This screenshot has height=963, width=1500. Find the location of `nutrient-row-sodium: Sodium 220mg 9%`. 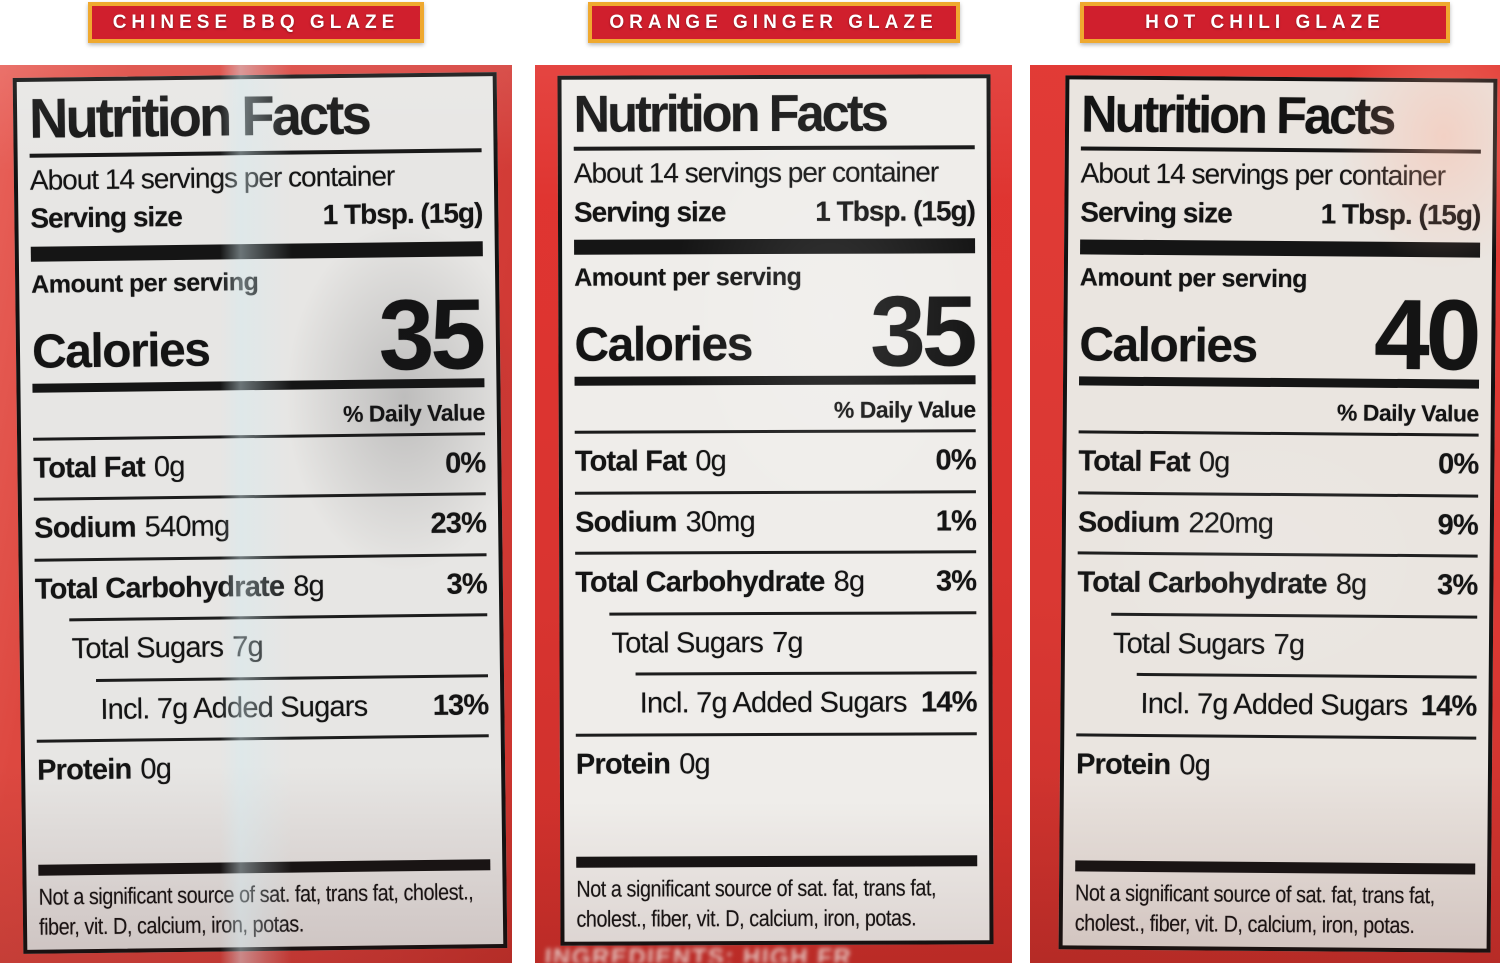

nutrient-row-sodium: Sodium 220mg 9% is located at coordinates (1278, 524).